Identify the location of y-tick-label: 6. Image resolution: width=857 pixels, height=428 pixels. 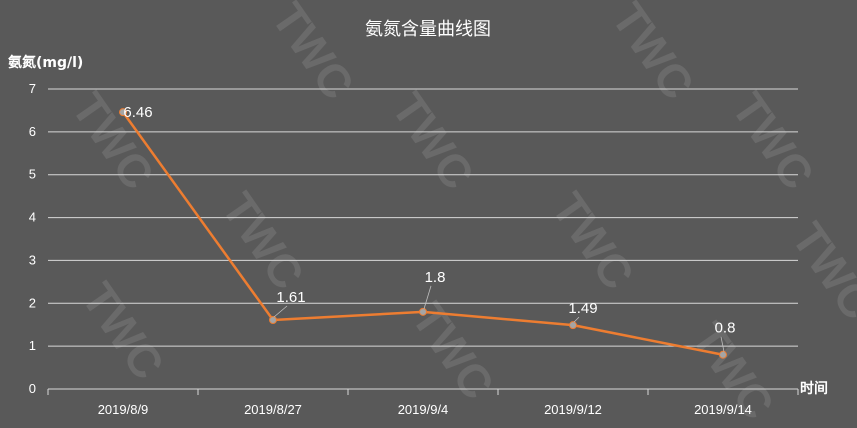
(32, 131).